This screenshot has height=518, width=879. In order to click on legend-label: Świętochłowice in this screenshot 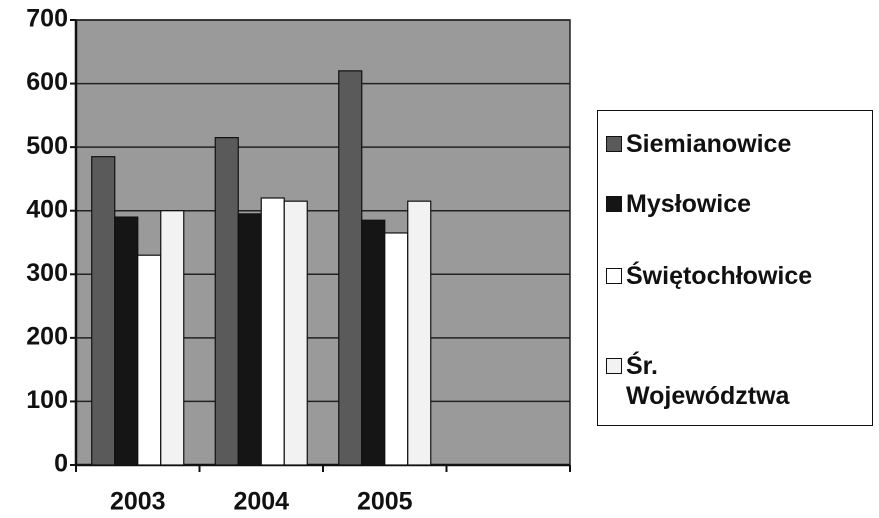, I will do `click(719, 276)`.